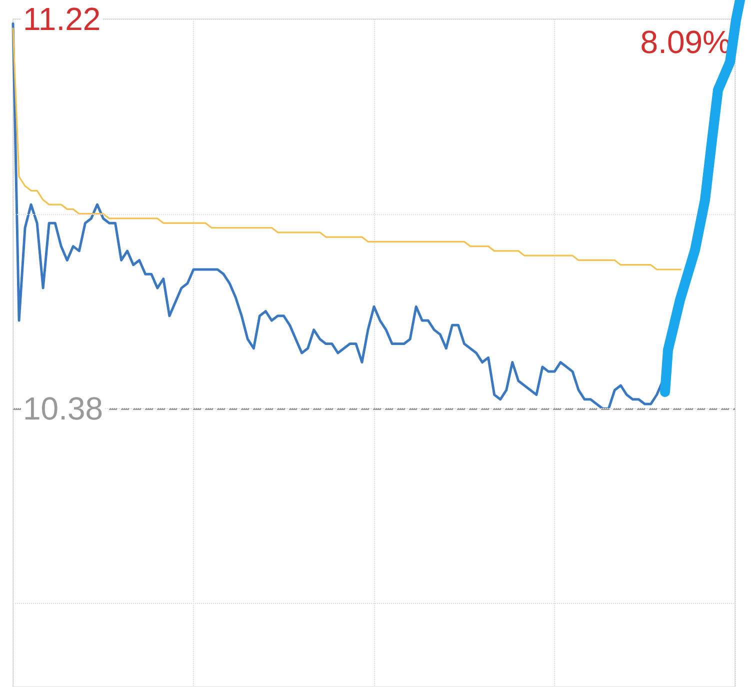 The image size is (751, 687). Describe the element at coordinates (63, 408) in the screenshot. I see `y-tick-label: 10.38` at that location.